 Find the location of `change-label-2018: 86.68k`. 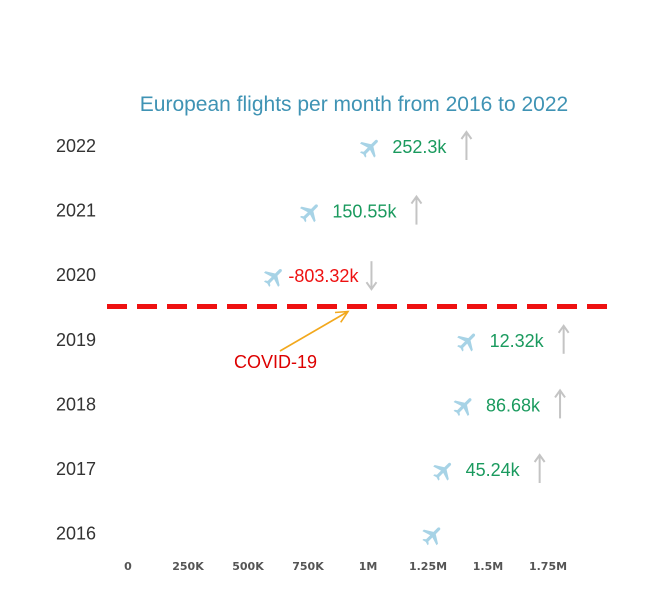

change-label-2018: 86.68k is located at coordinates (513, 405).